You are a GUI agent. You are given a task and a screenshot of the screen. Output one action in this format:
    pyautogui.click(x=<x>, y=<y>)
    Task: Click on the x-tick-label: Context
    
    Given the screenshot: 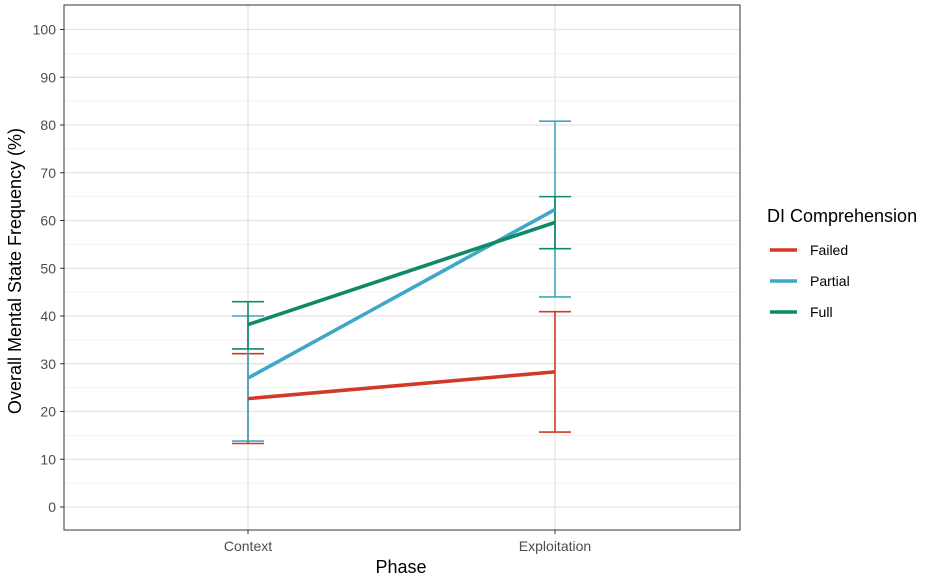 What is the action you would take?
    pyautogui.click(x=248, y=546)
    